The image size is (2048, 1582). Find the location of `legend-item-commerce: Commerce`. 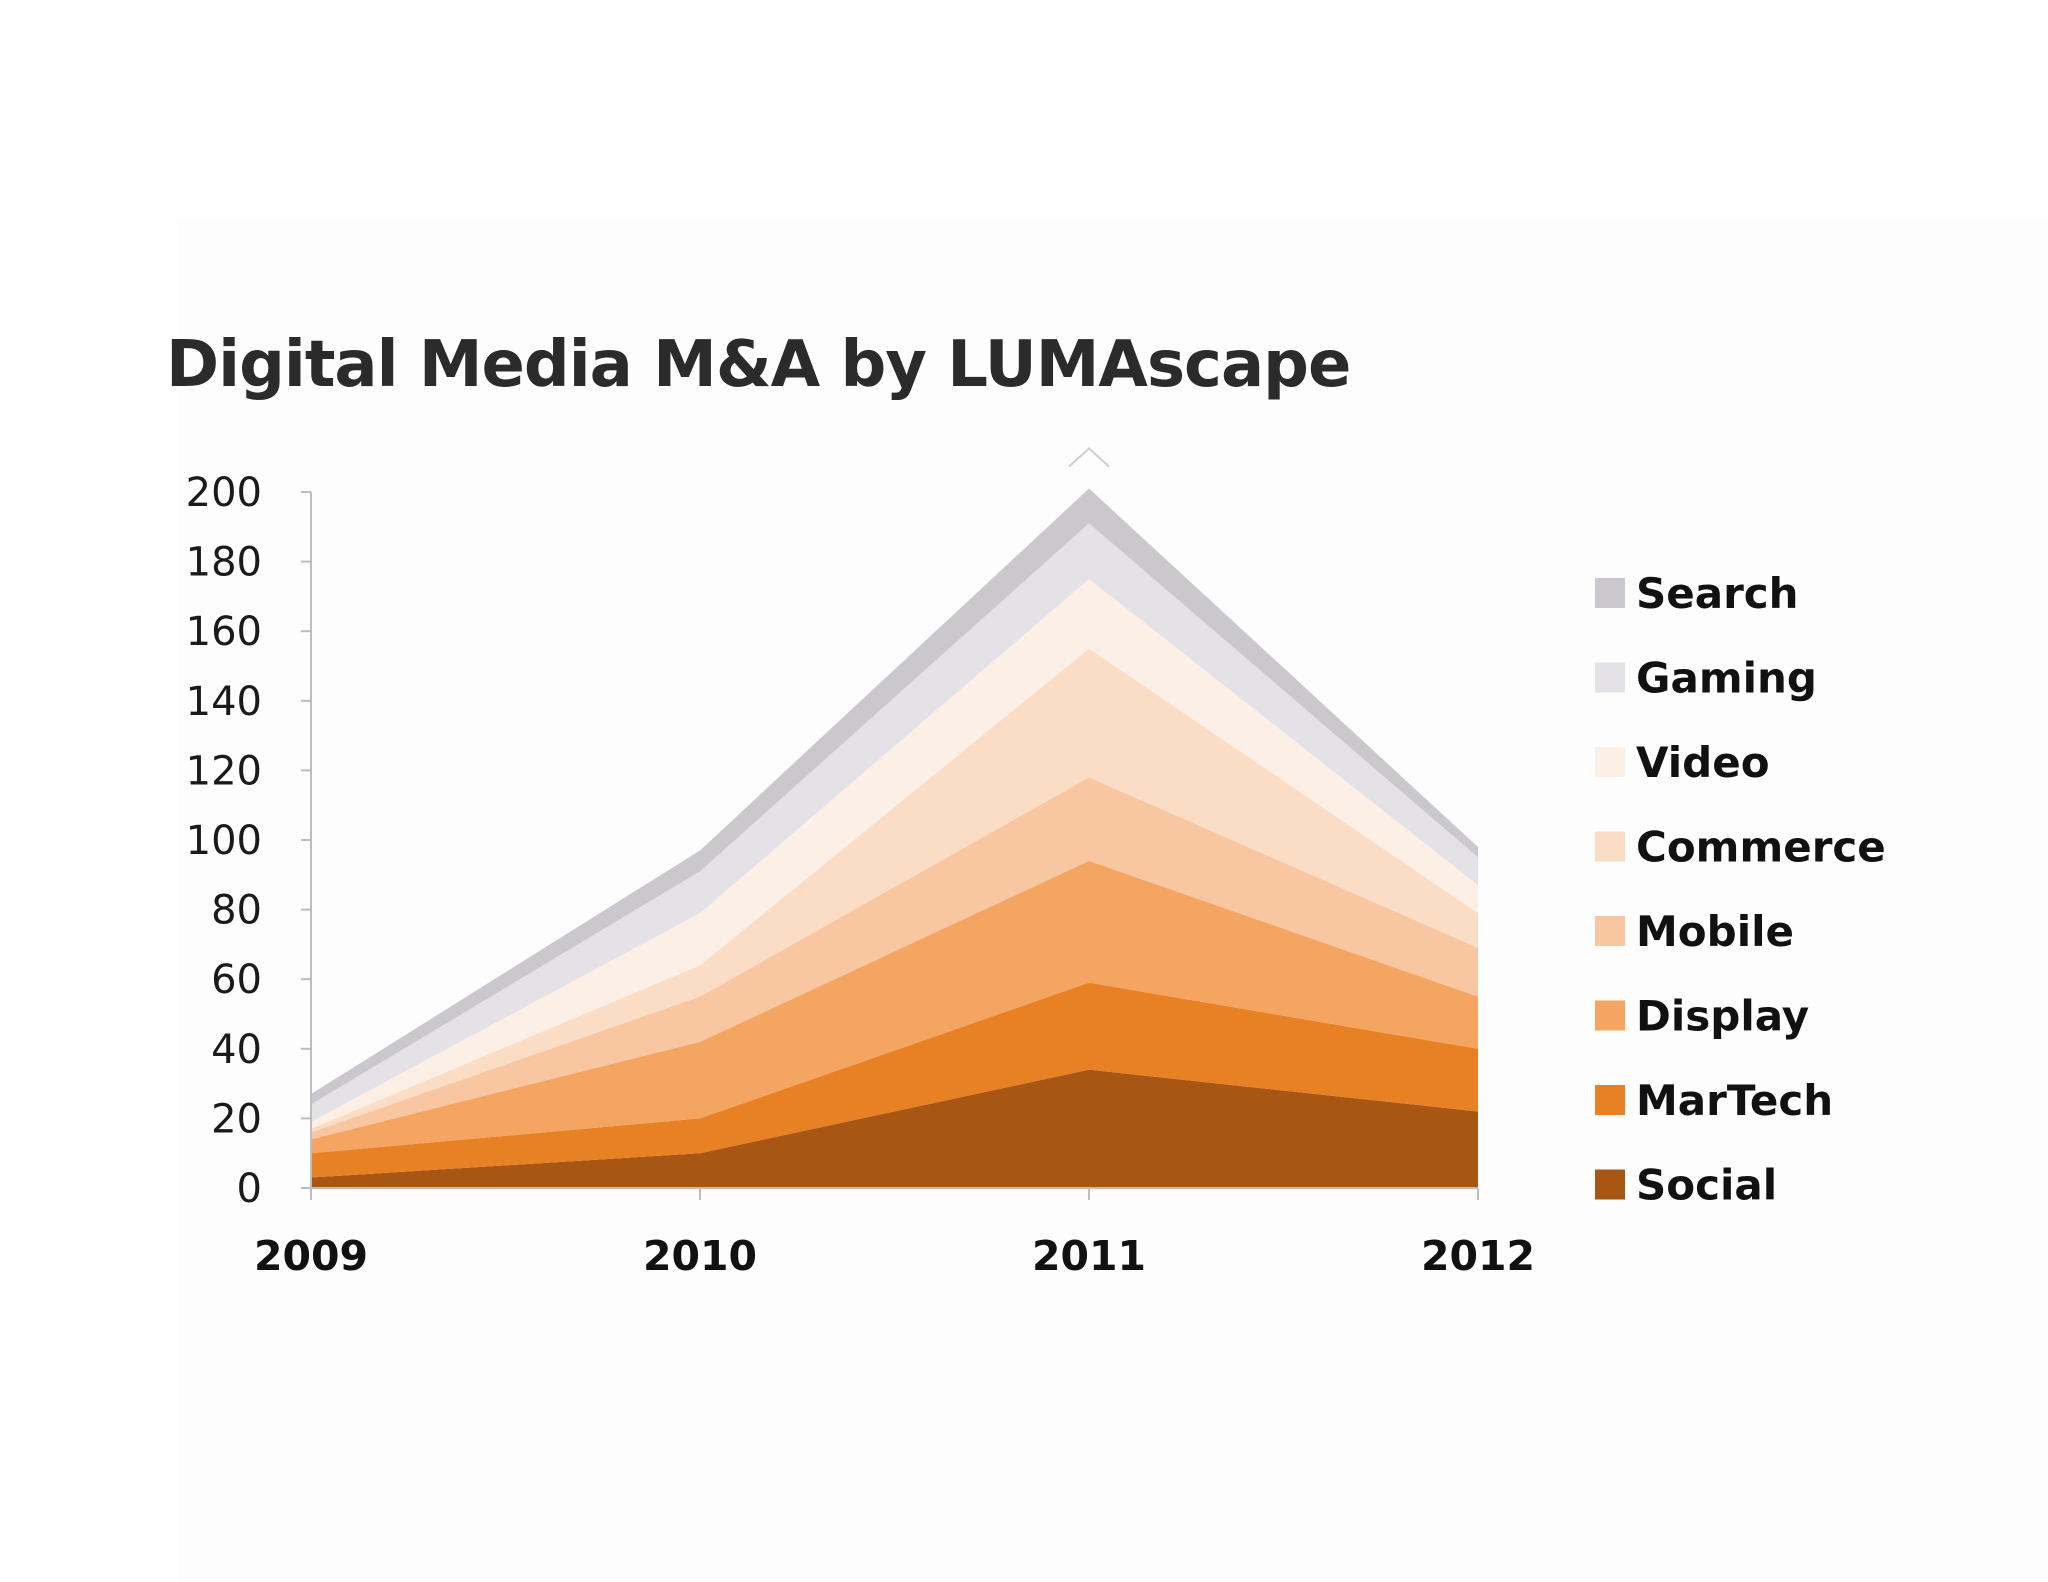

legend-item-commerce: Commerce is located at coordinates (1740, 847).